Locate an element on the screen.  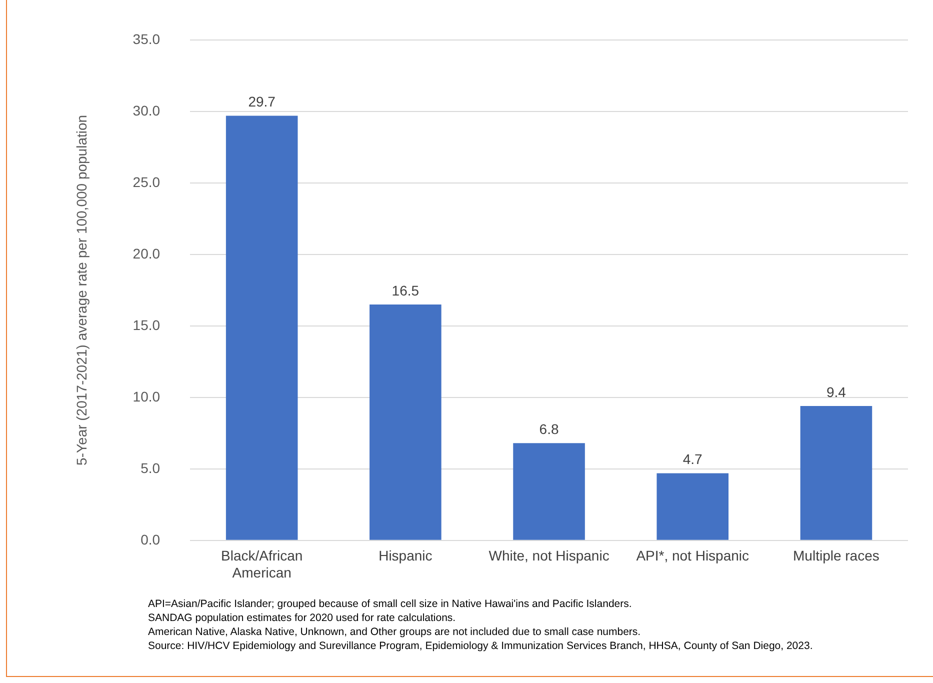
data-label: 4.7 is located at coordinates (692, 459).